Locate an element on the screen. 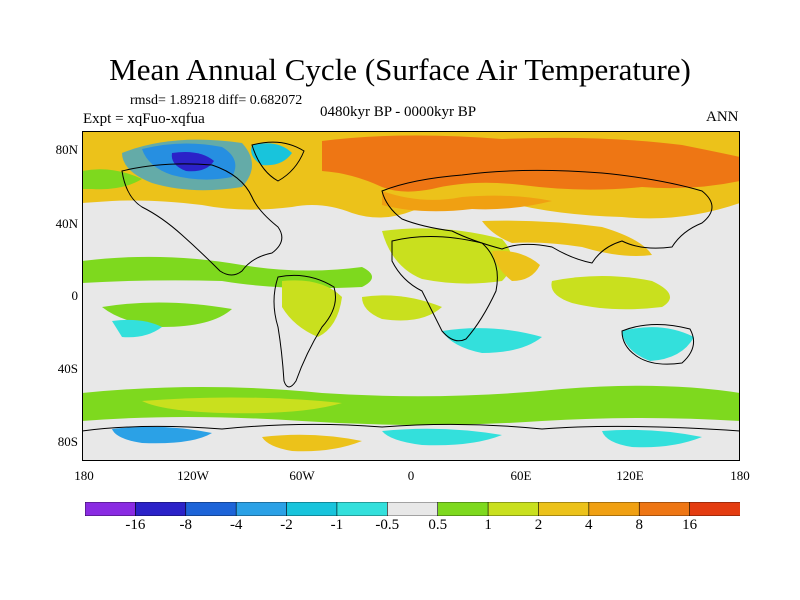  coast-australia is located at coordinates (658, 344).